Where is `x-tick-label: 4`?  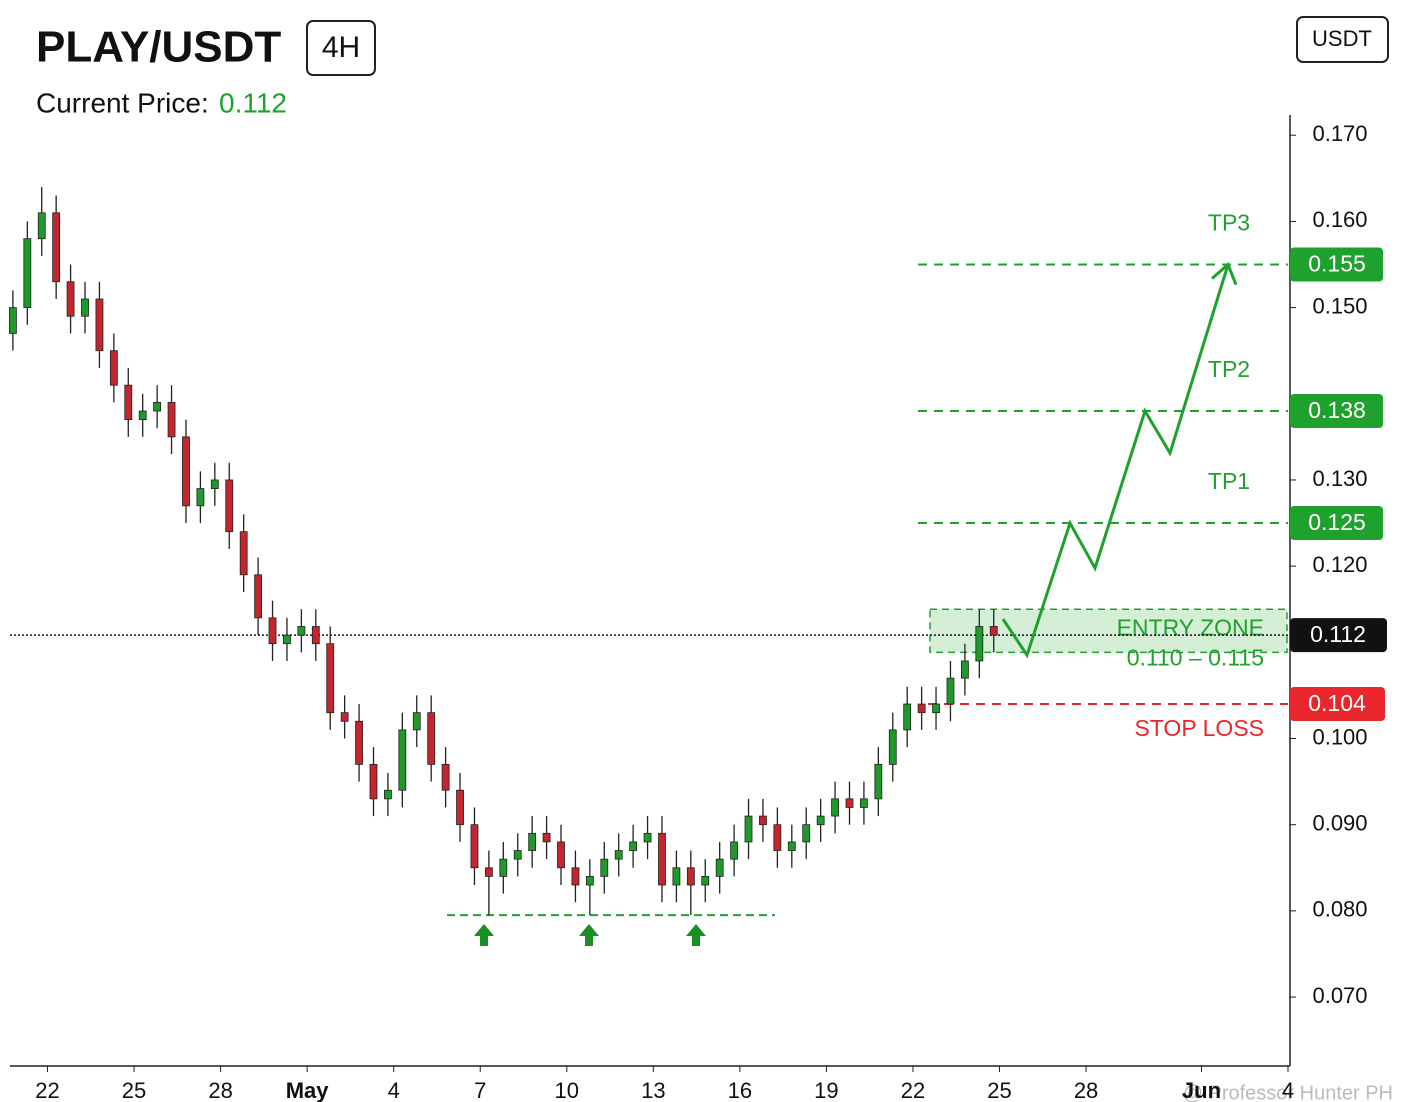 x-tick-label: 4 is located at coordinates (394, 1090).